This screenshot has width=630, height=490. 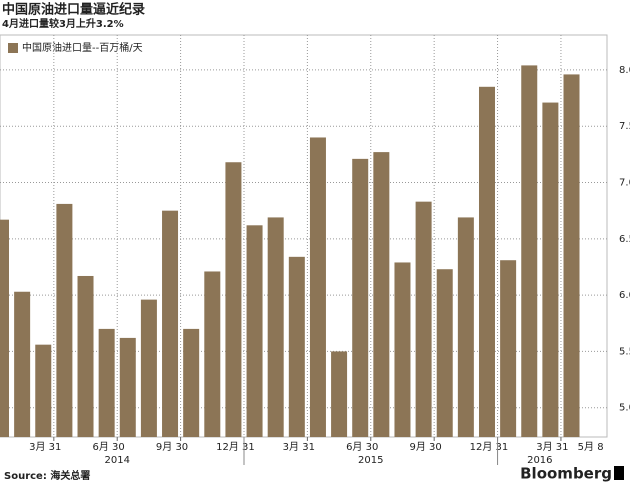 I want to click on brand-icon, so click(x=619, y=473).